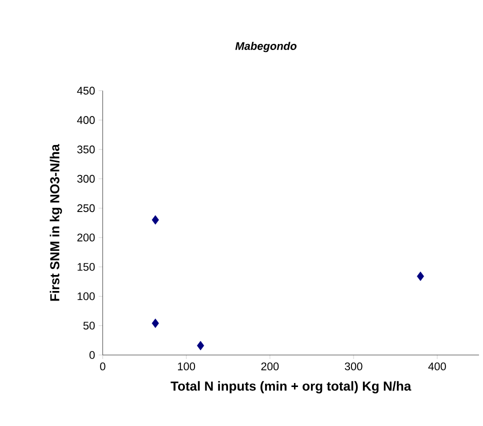  I want to click on x-tick-label: 200, so click(270, 366).